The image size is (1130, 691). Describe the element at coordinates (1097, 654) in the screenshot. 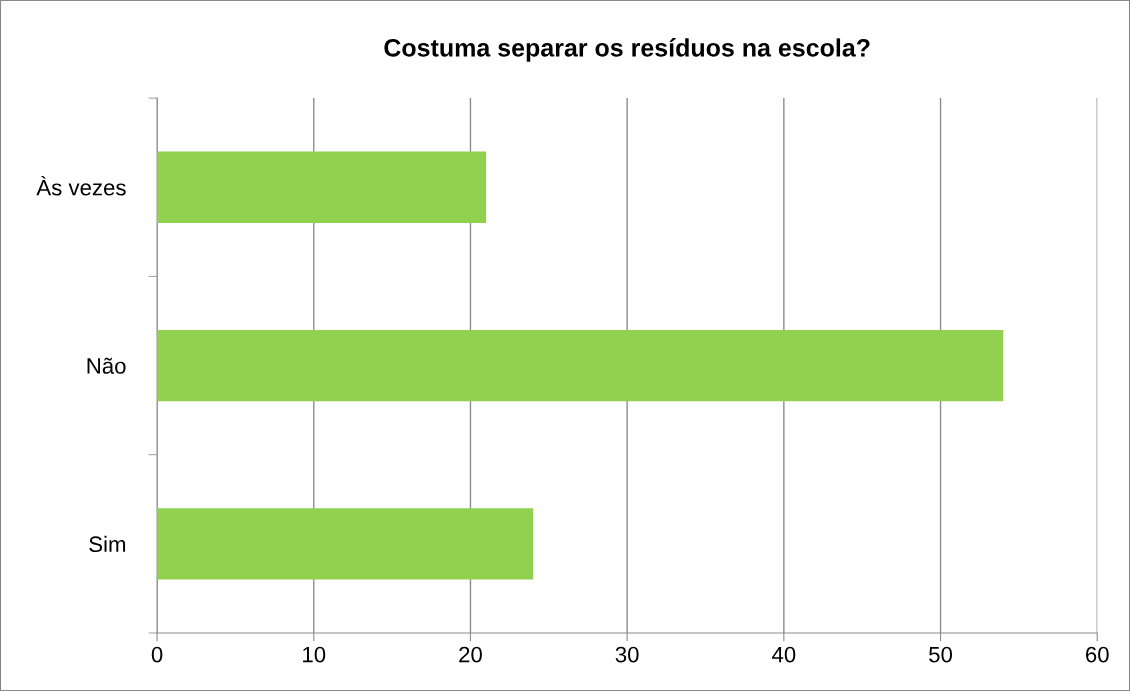

I see `x-tick-label: 60` at that location.